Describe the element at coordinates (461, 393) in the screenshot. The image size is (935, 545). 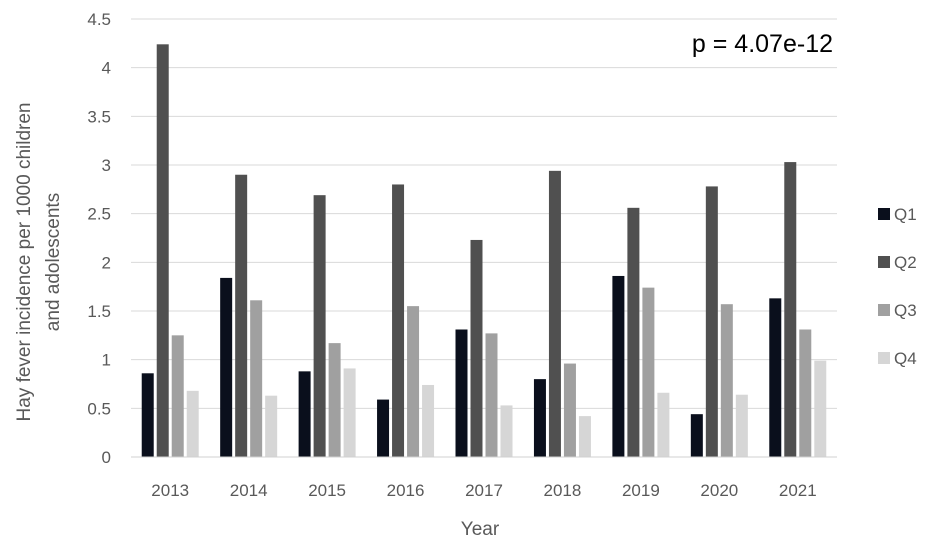
I see `bar-q1-2017` at that location.